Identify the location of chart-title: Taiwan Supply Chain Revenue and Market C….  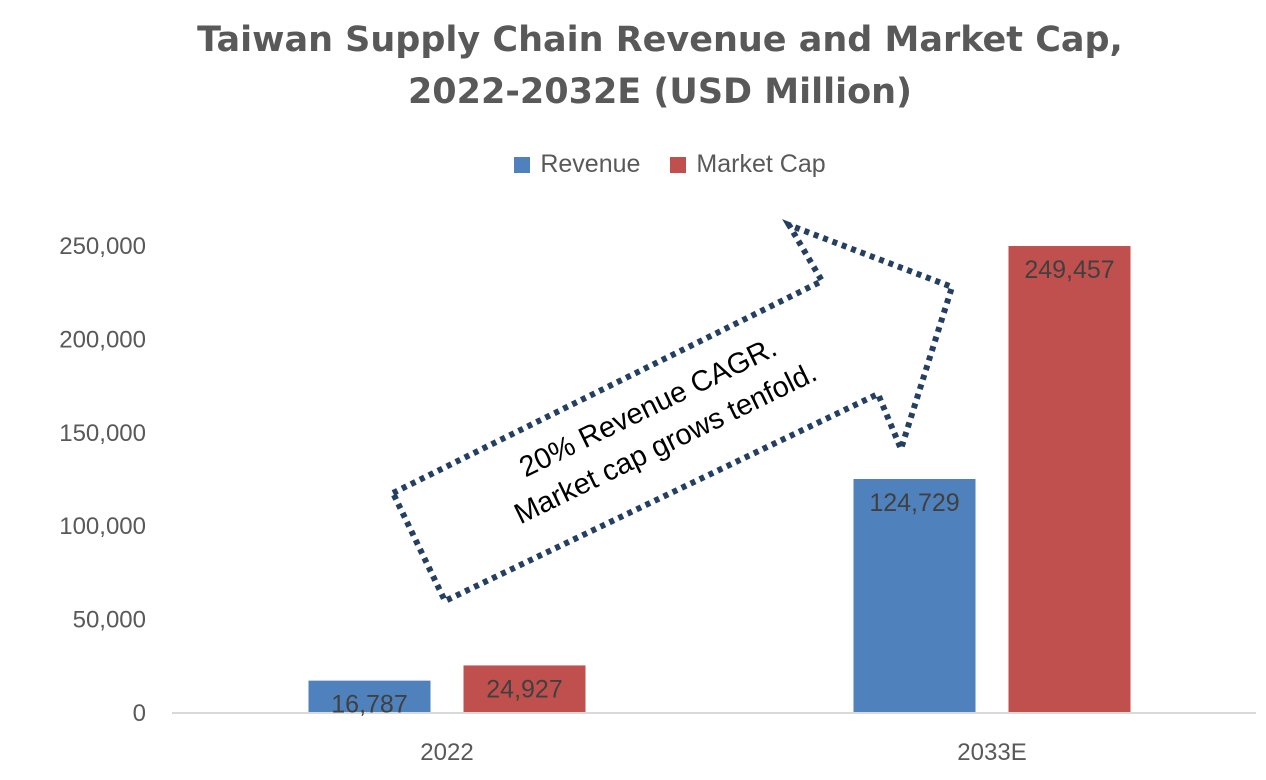
(633, 66).